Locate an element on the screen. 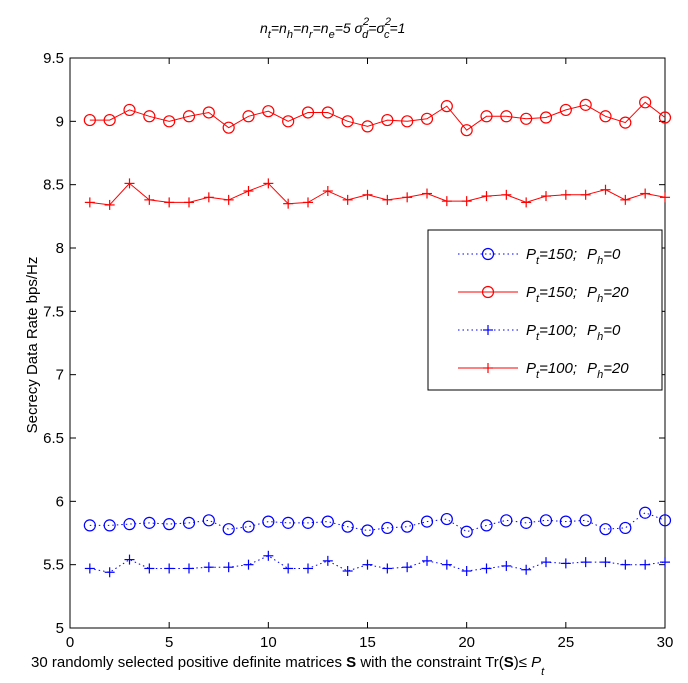 Image resolution: width=688 pixels, height=683 pixels. legend-marker is located at coordinates (488, 292).